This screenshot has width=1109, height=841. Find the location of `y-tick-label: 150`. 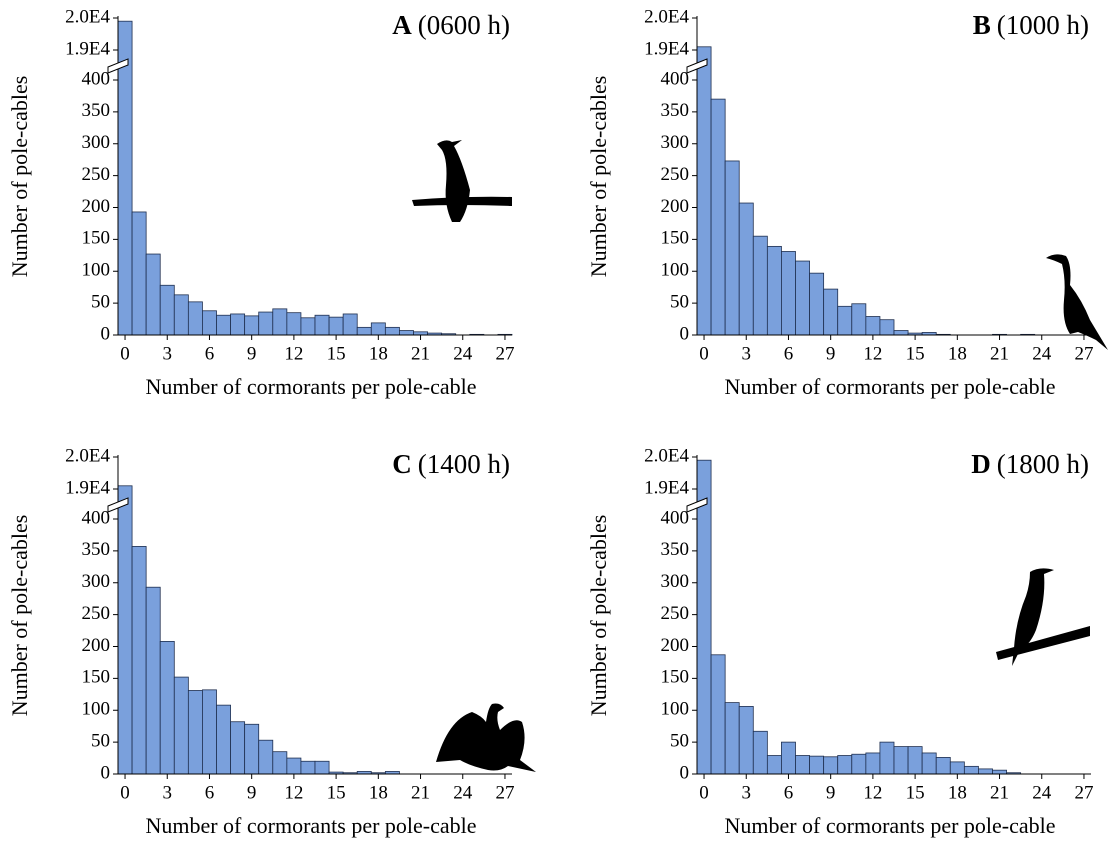

y-tick-label: 150 is located at coordinates (96, 677).